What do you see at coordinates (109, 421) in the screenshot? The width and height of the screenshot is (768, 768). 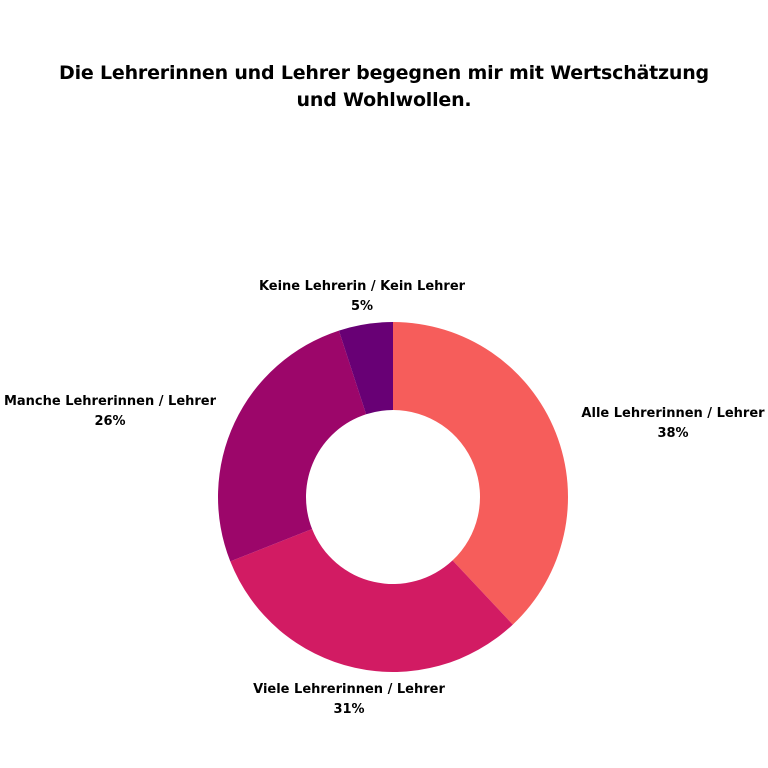 I see `slice-value-label: 26%` at bounding box center [109, 421].